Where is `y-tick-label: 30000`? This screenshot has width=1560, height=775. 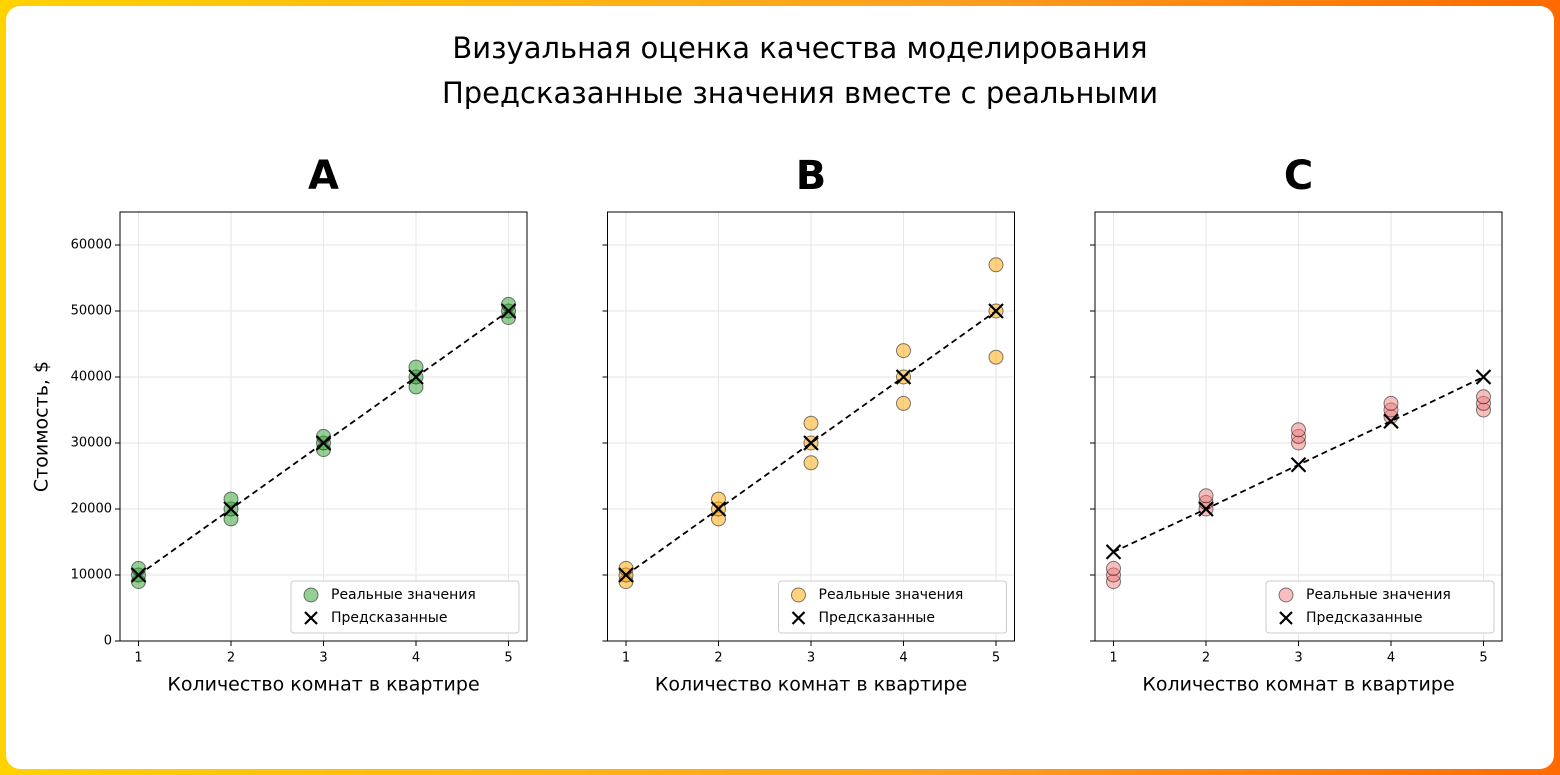 y-tick-label: 30000 is located at coordinates (91, 443).